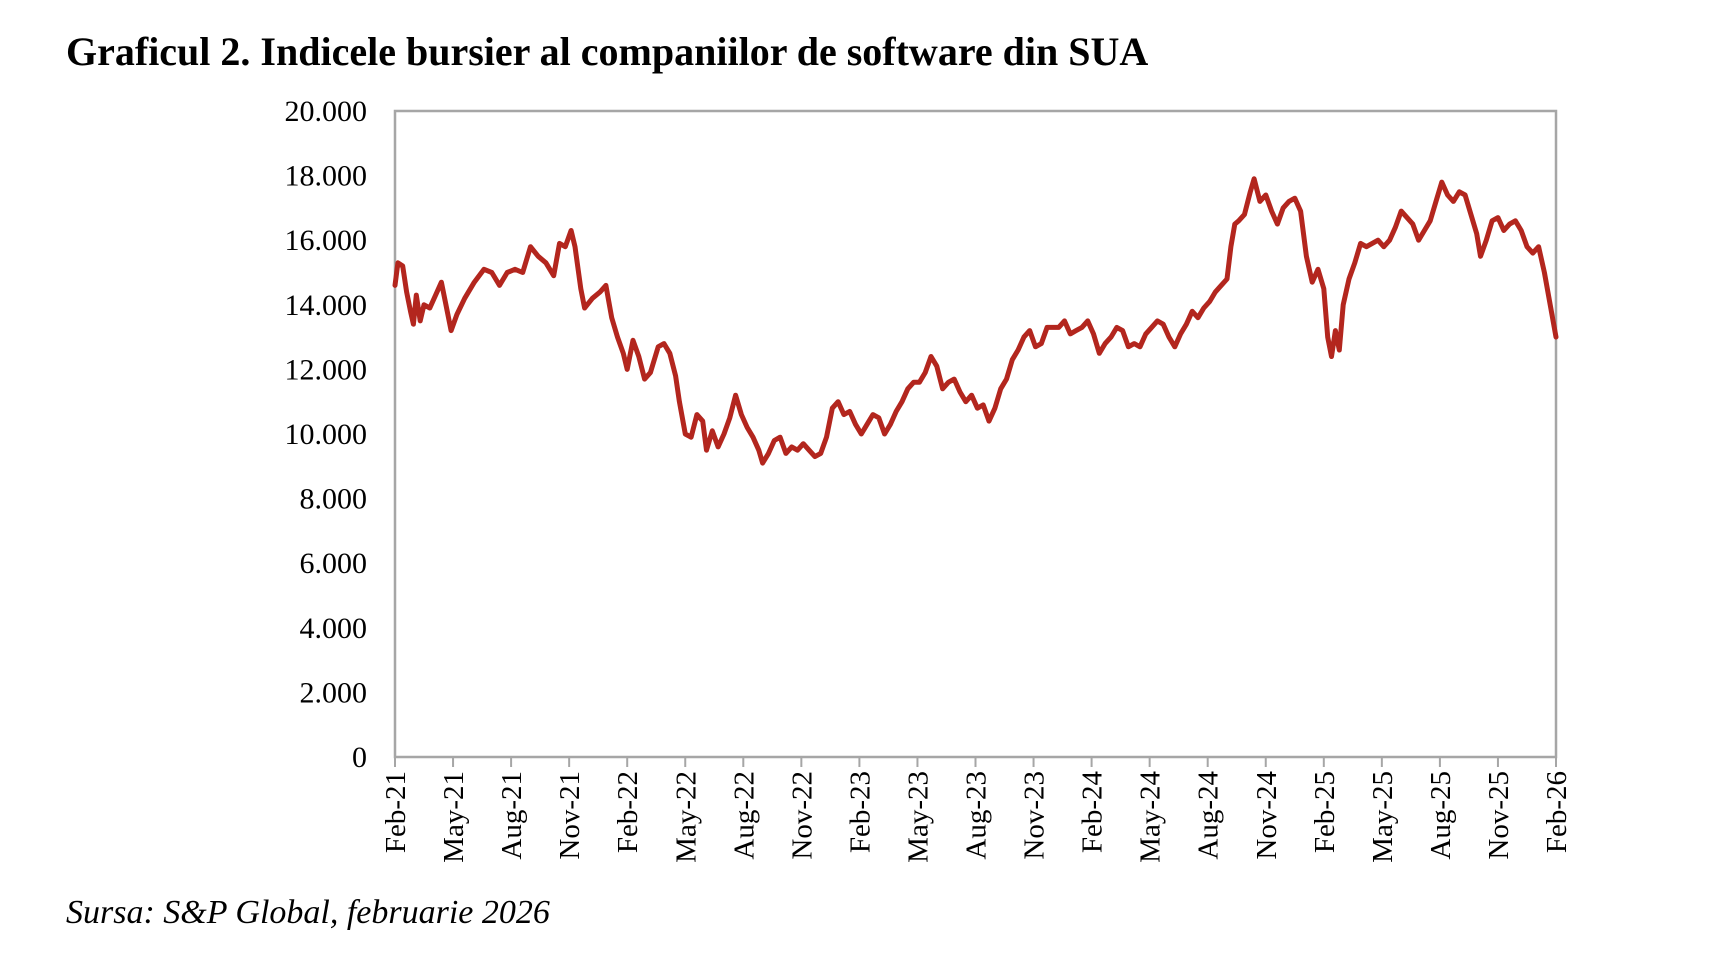  I want to click on x-tick-label: Nov-21, so click(570, 815).